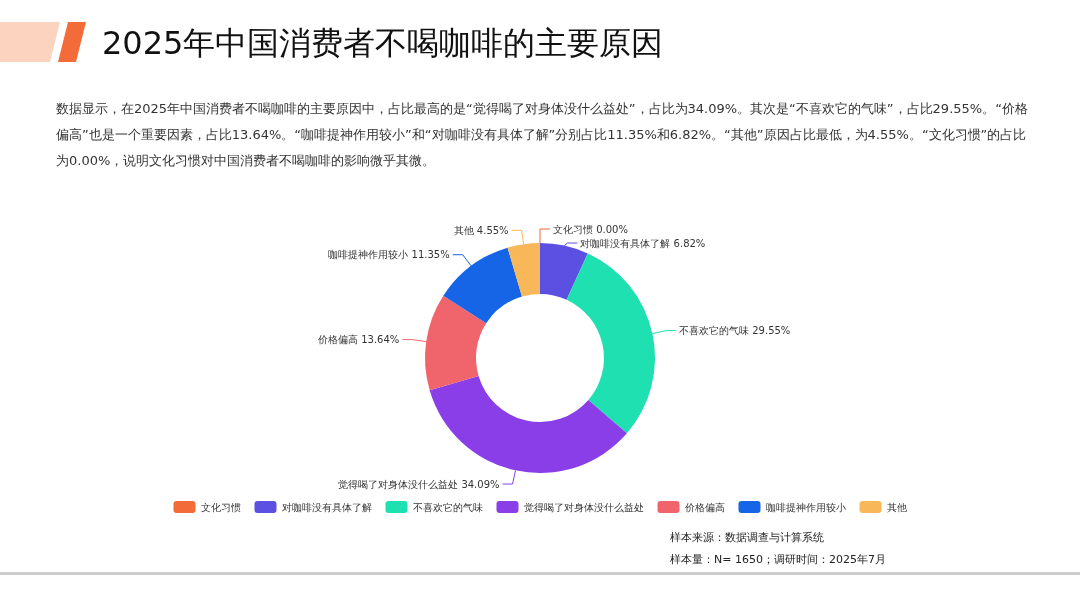  I want to click on legend-label: 对咖啡没有具体了解, so click(326, 507).